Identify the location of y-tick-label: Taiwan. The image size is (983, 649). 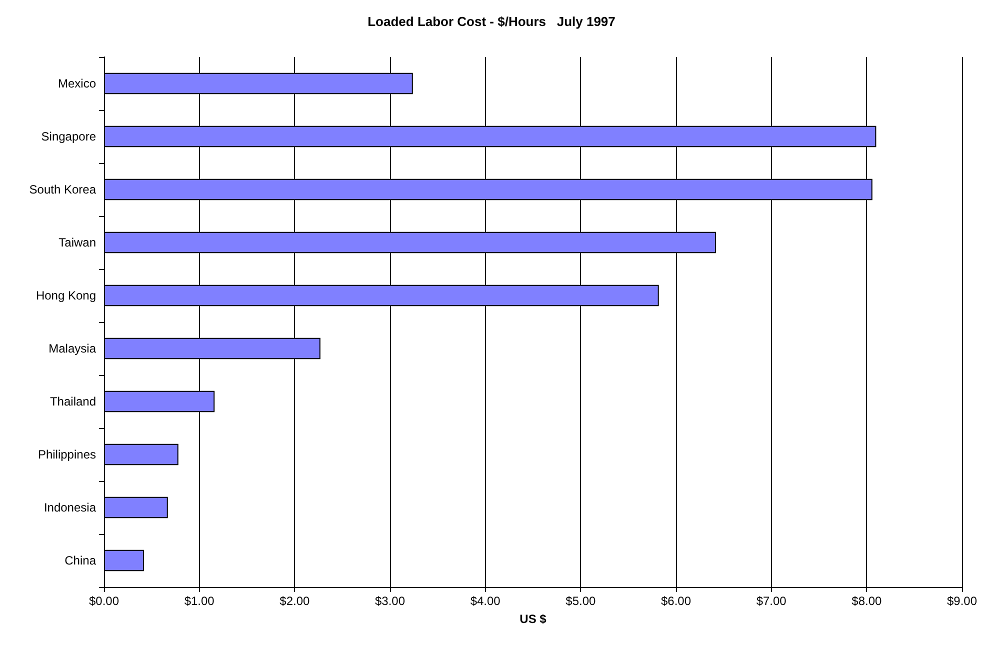
(77, 243).